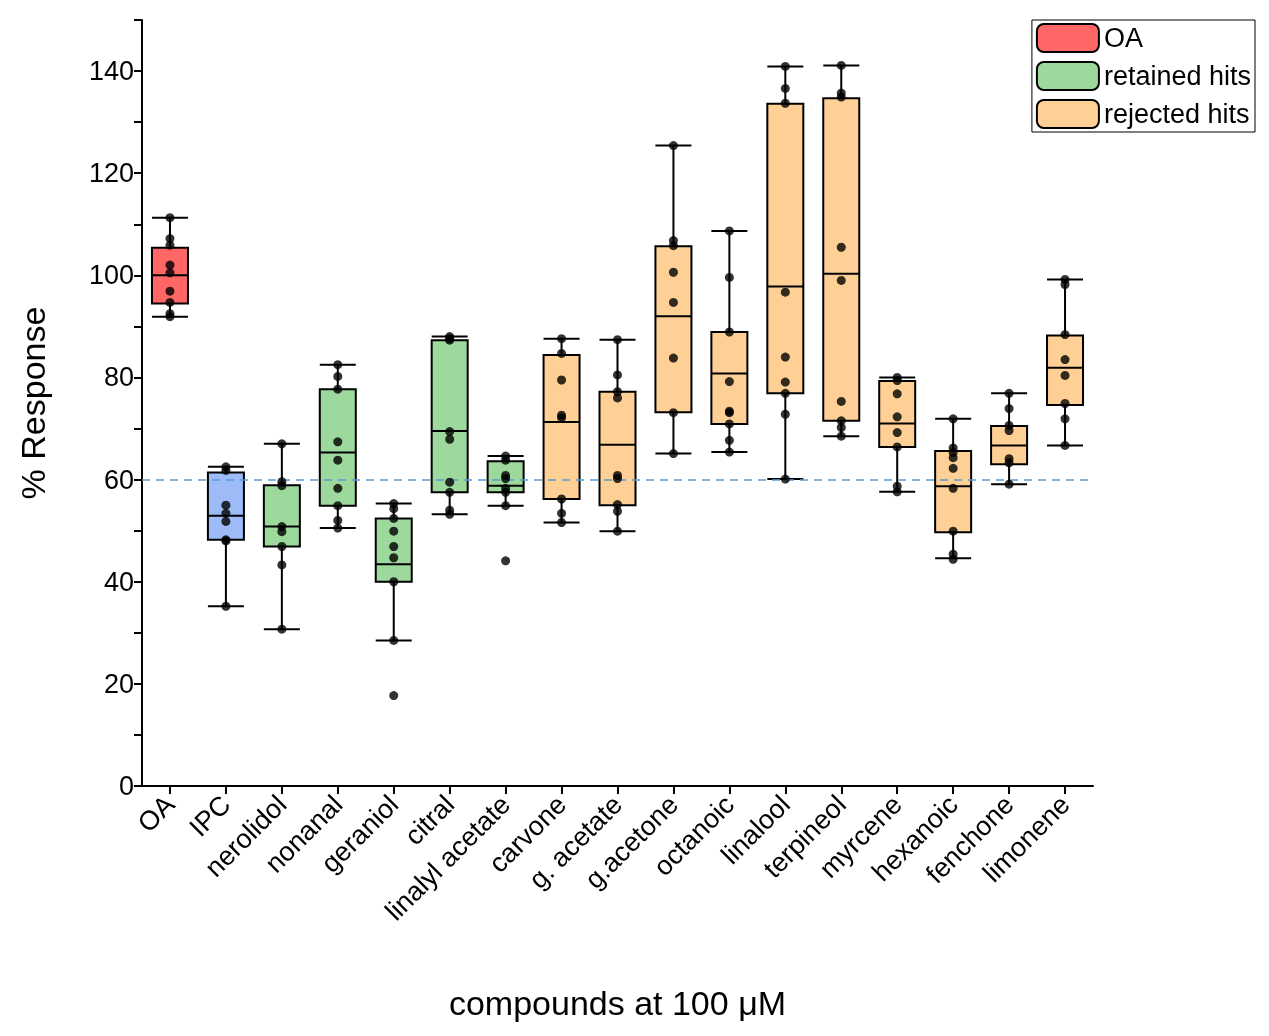 Image resolution: width=1269 pixels, height=1036 pixels. Describe the element at coordinates (111, 173) in the screenshot. I see `y-tick-label: 120` at that location.